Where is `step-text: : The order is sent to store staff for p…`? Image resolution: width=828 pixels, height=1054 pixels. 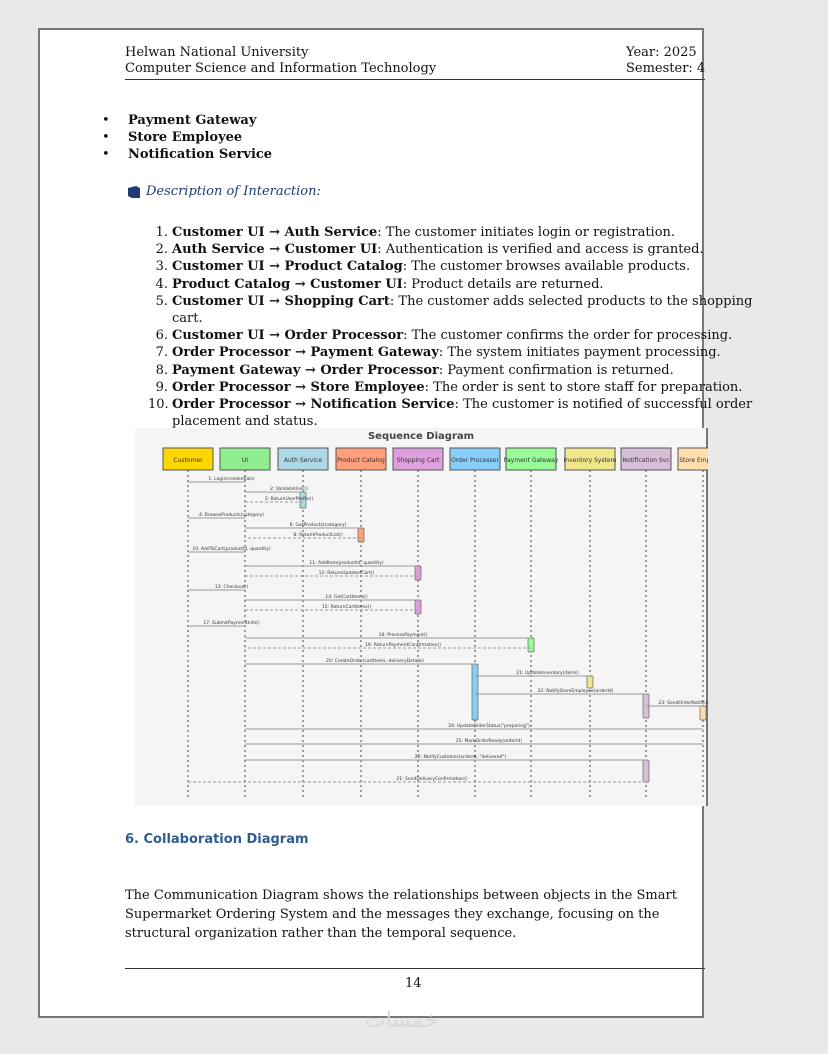
step-text: : The order is sent to store staff for p… is located at coordinates (583, 387).